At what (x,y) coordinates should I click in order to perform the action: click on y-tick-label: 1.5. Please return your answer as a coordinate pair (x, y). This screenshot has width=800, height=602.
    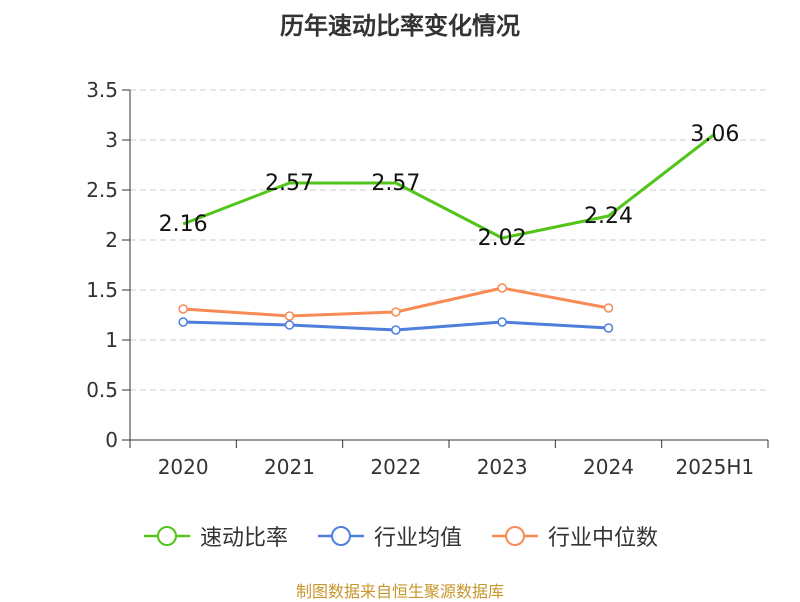
    Looking at the image, I should click on (102, 290).